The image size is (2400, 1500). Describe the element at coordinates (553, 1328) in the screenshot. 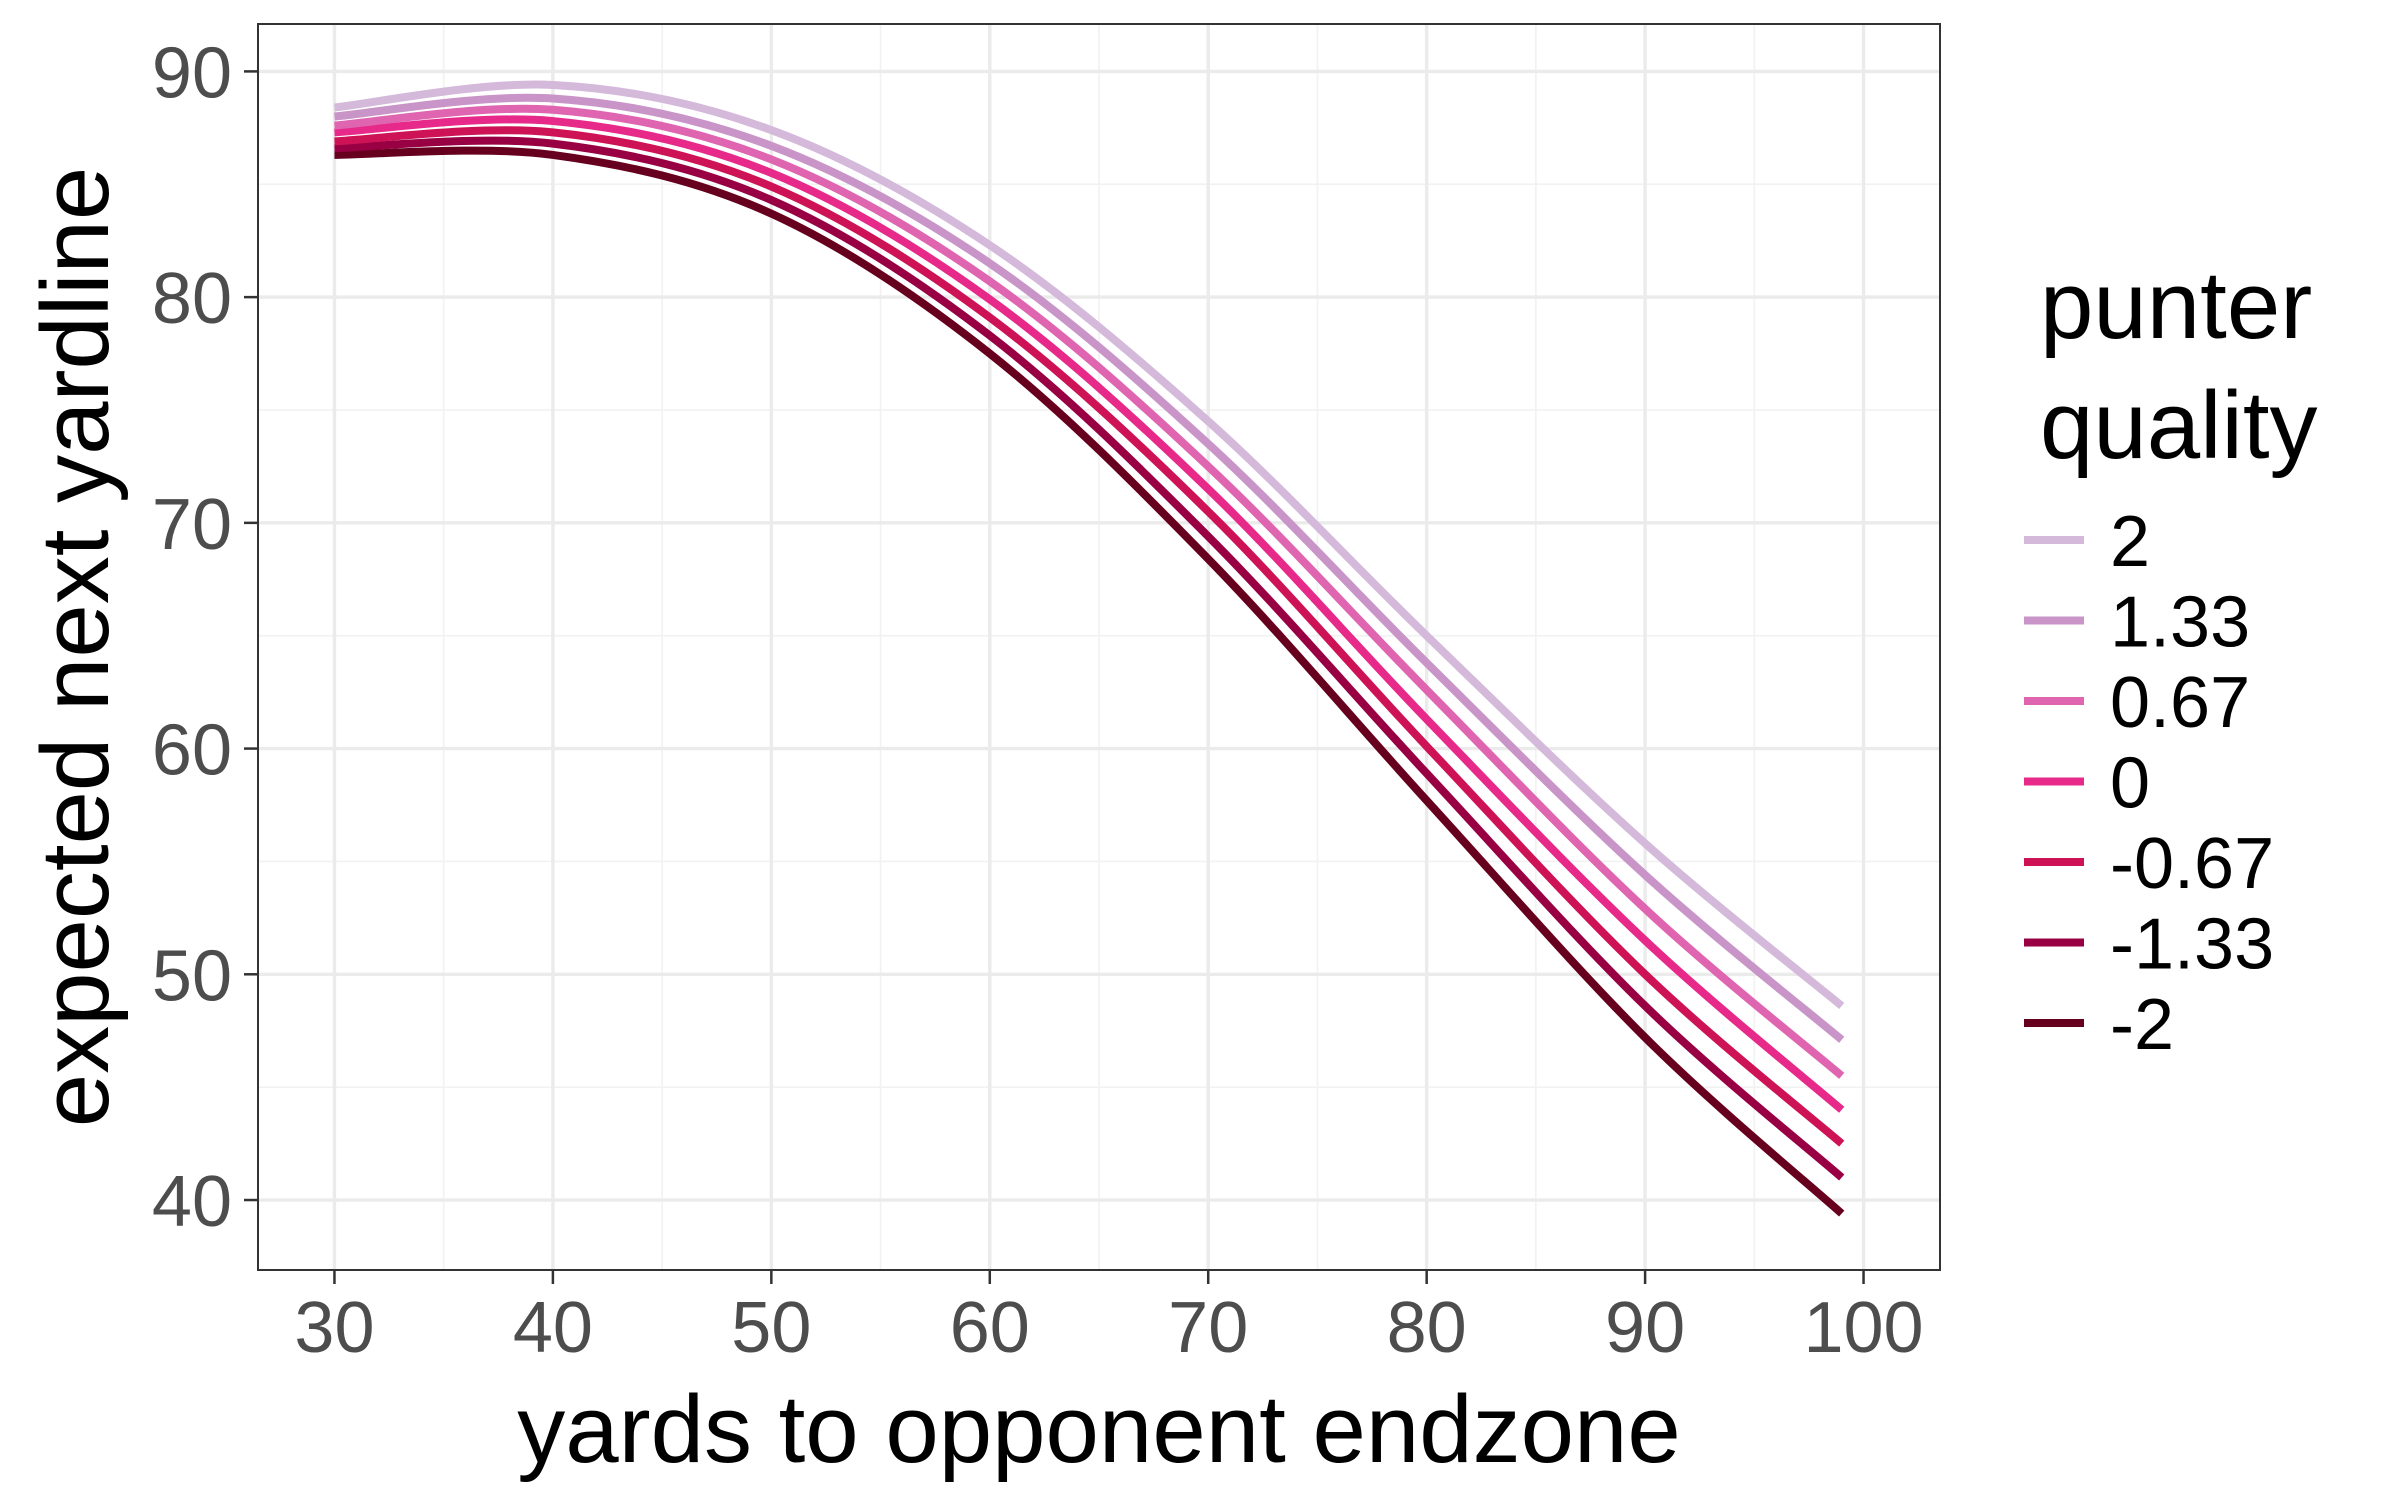

I see `x-tick-label: 40` at that location.